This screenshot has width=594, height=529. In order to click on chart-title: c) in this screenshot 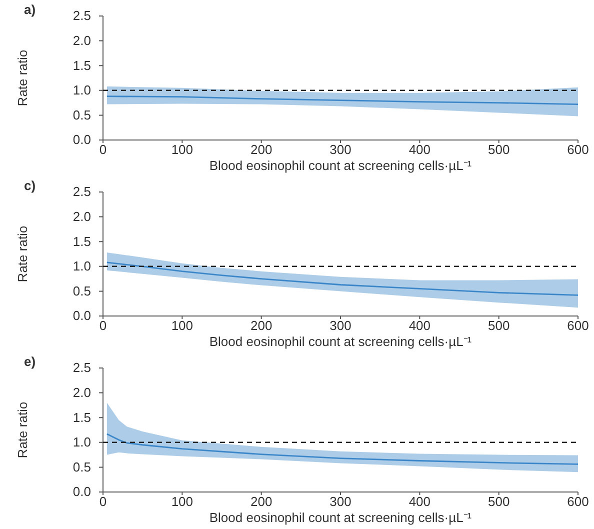, I will do `click(30, 185)`.